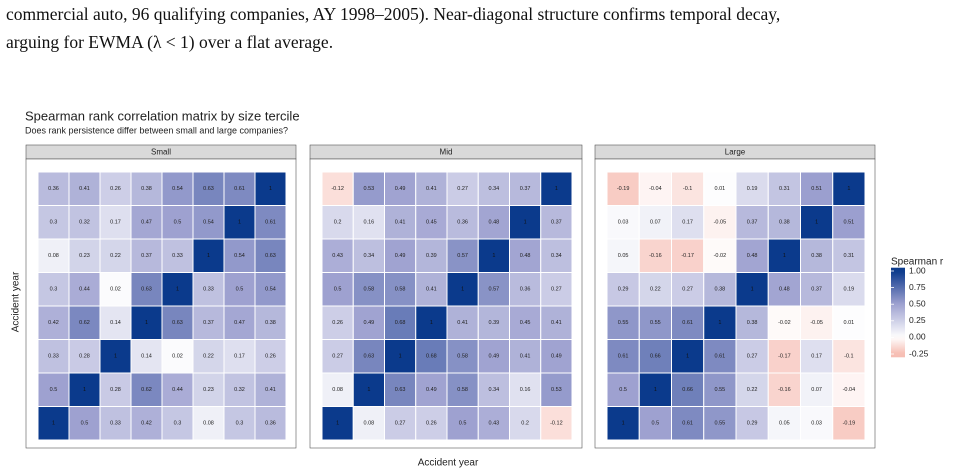  Describe the element at coordinates (556, 424) in the screenshot. I see `cell-label: -0.12` at that location.